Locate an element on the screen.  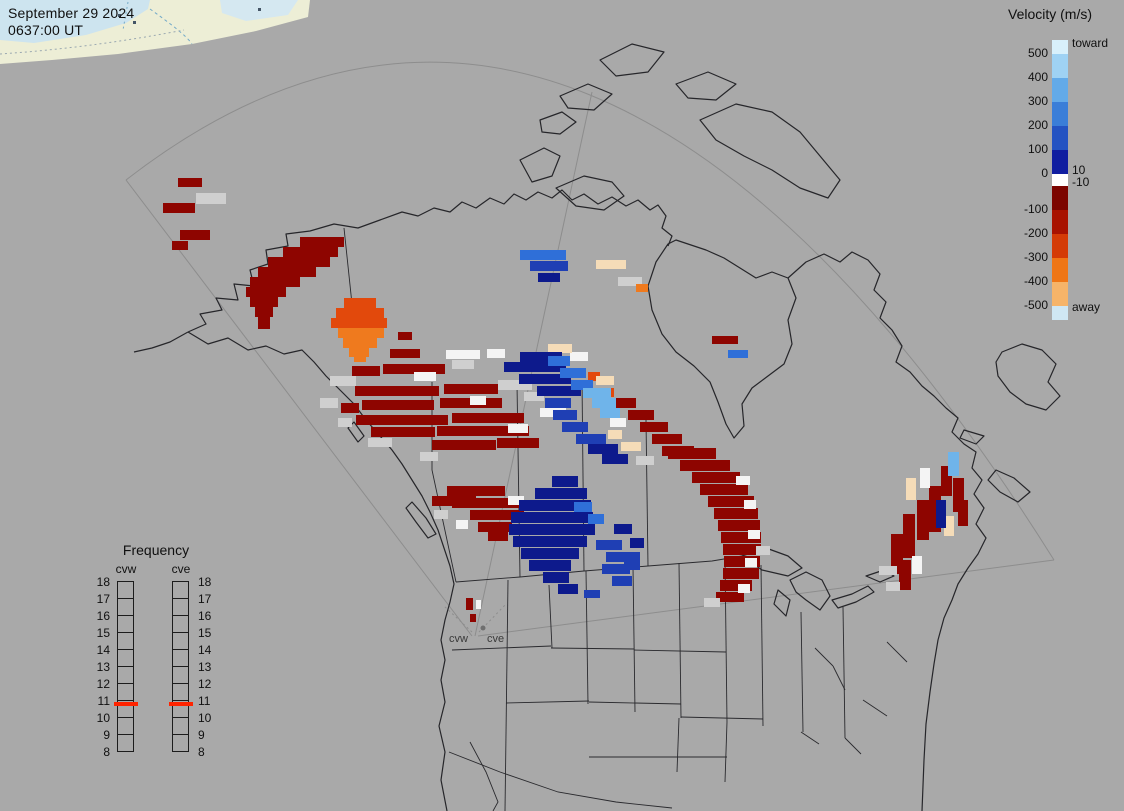
velocity-colorbar is located at coordinates (1060, 180).